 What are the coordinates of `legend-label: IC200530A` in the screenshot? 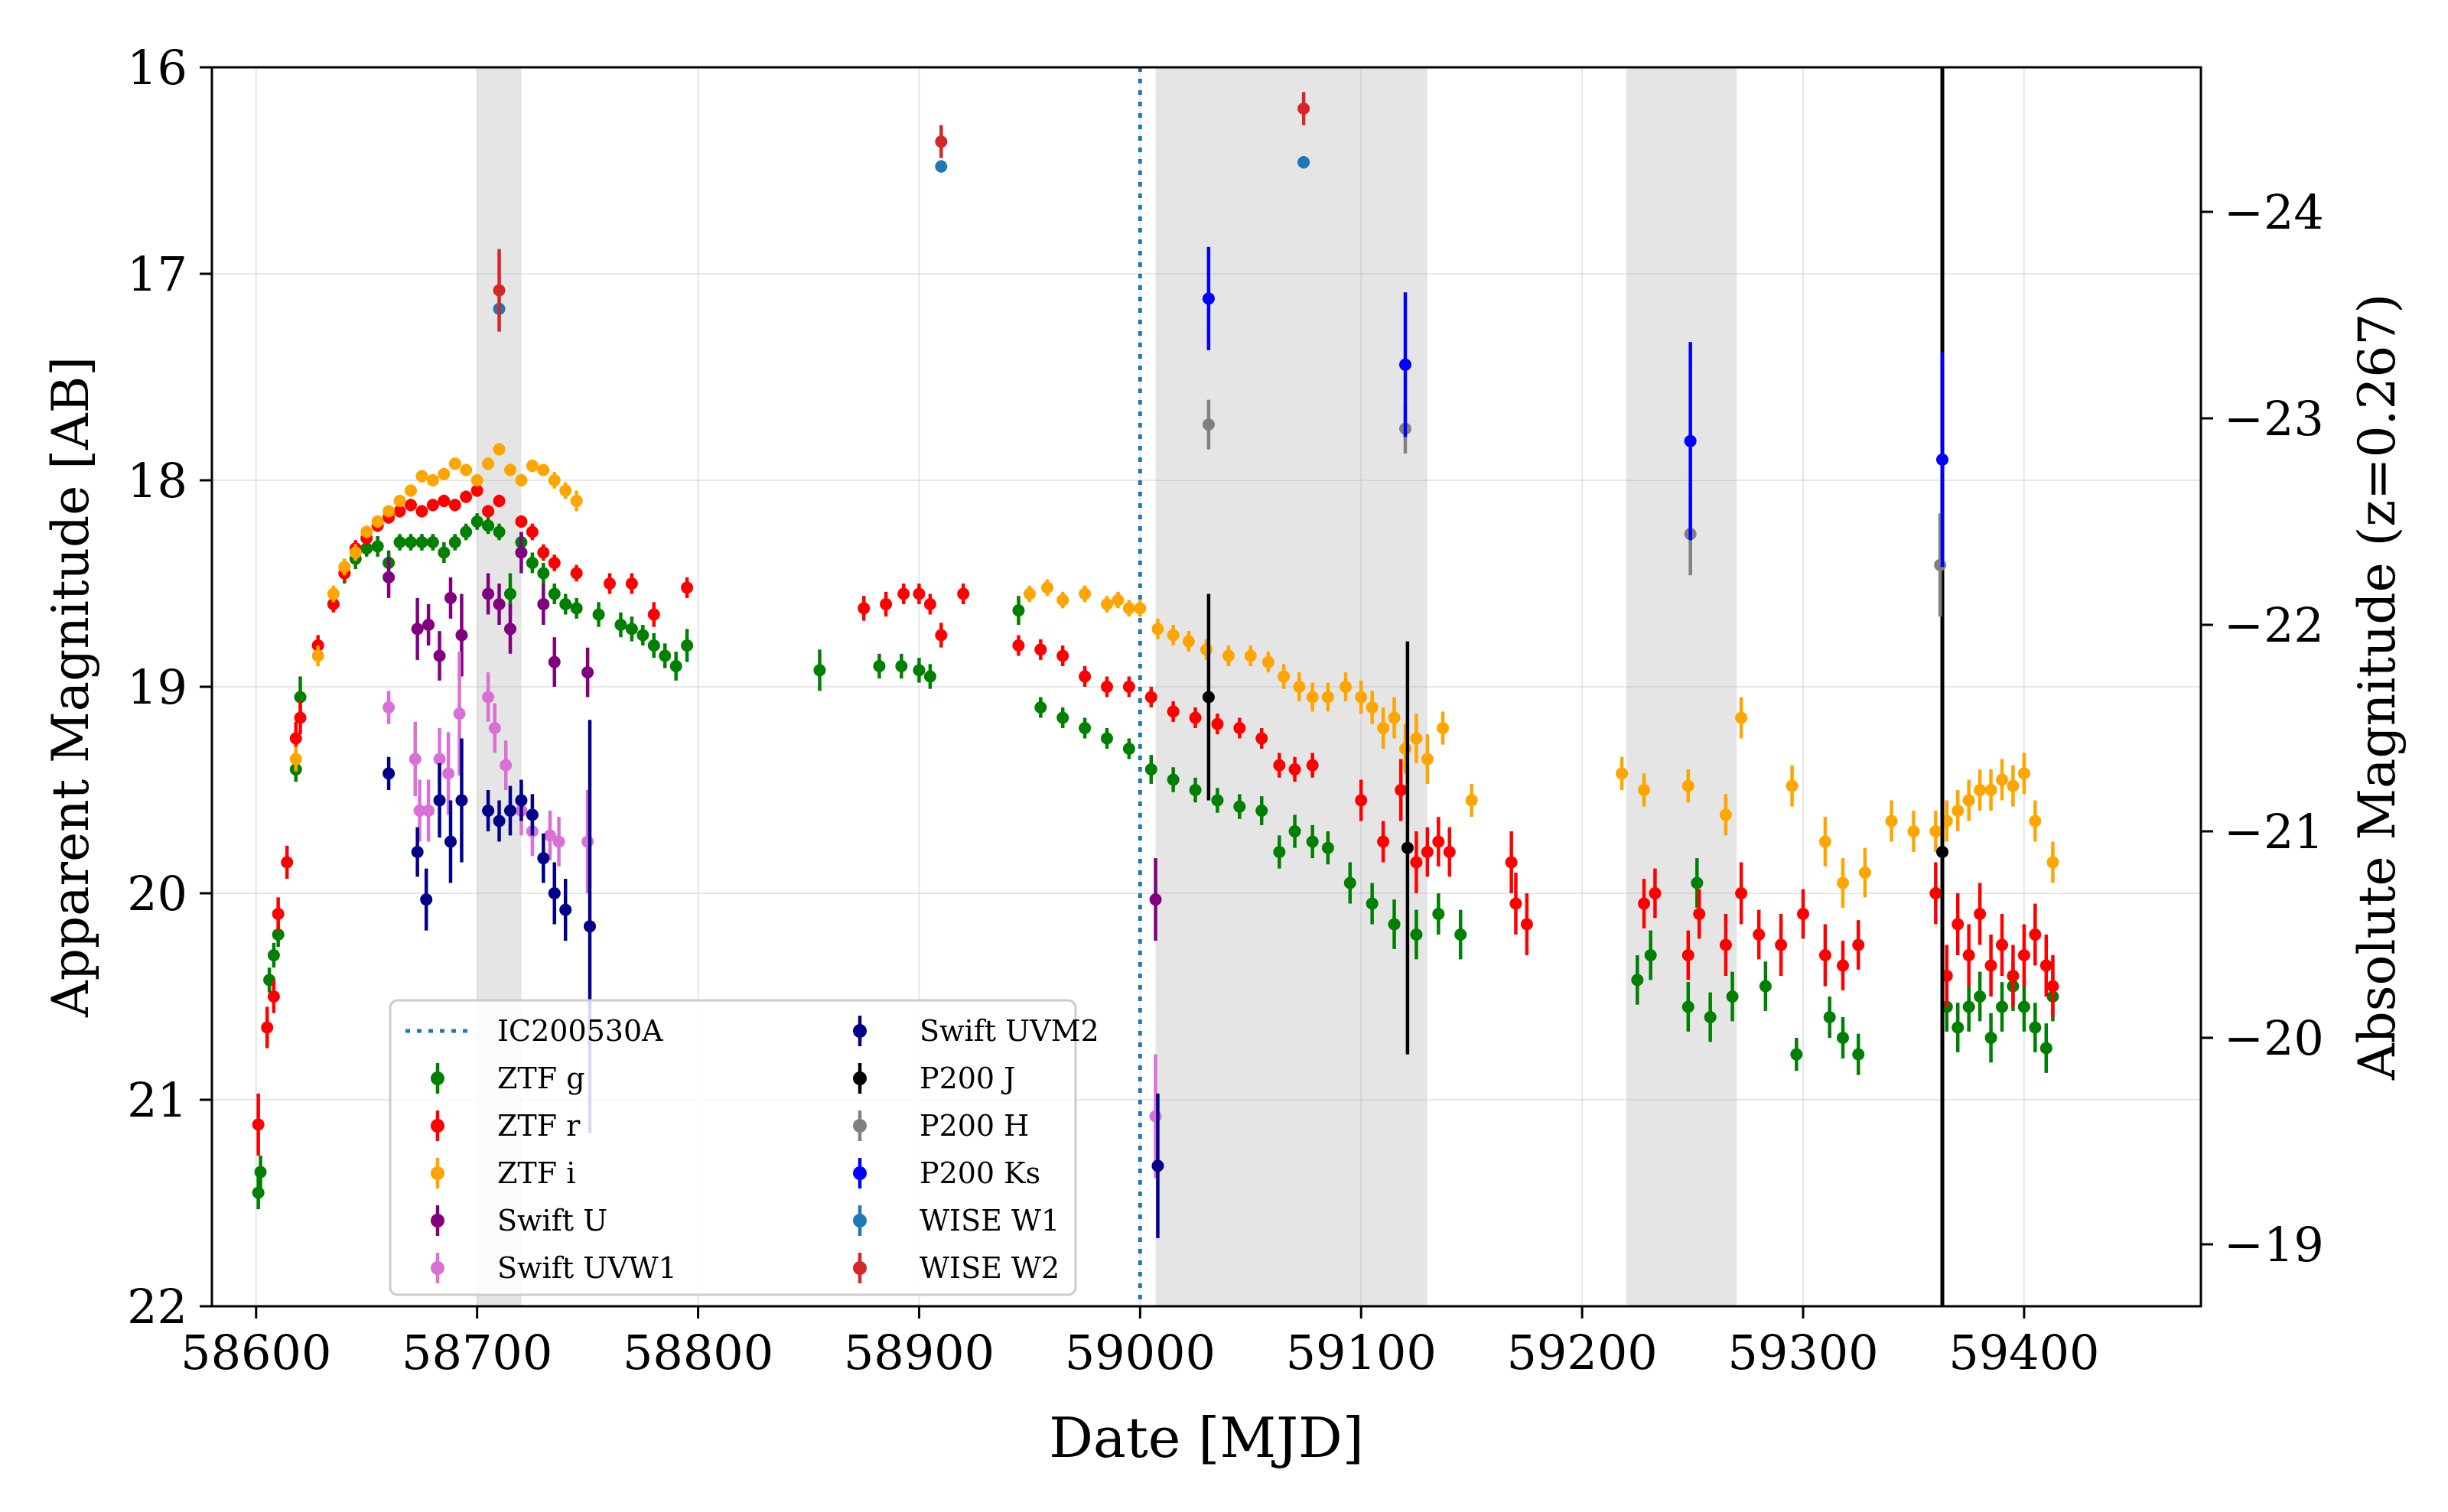 It's located at (580, 1031).